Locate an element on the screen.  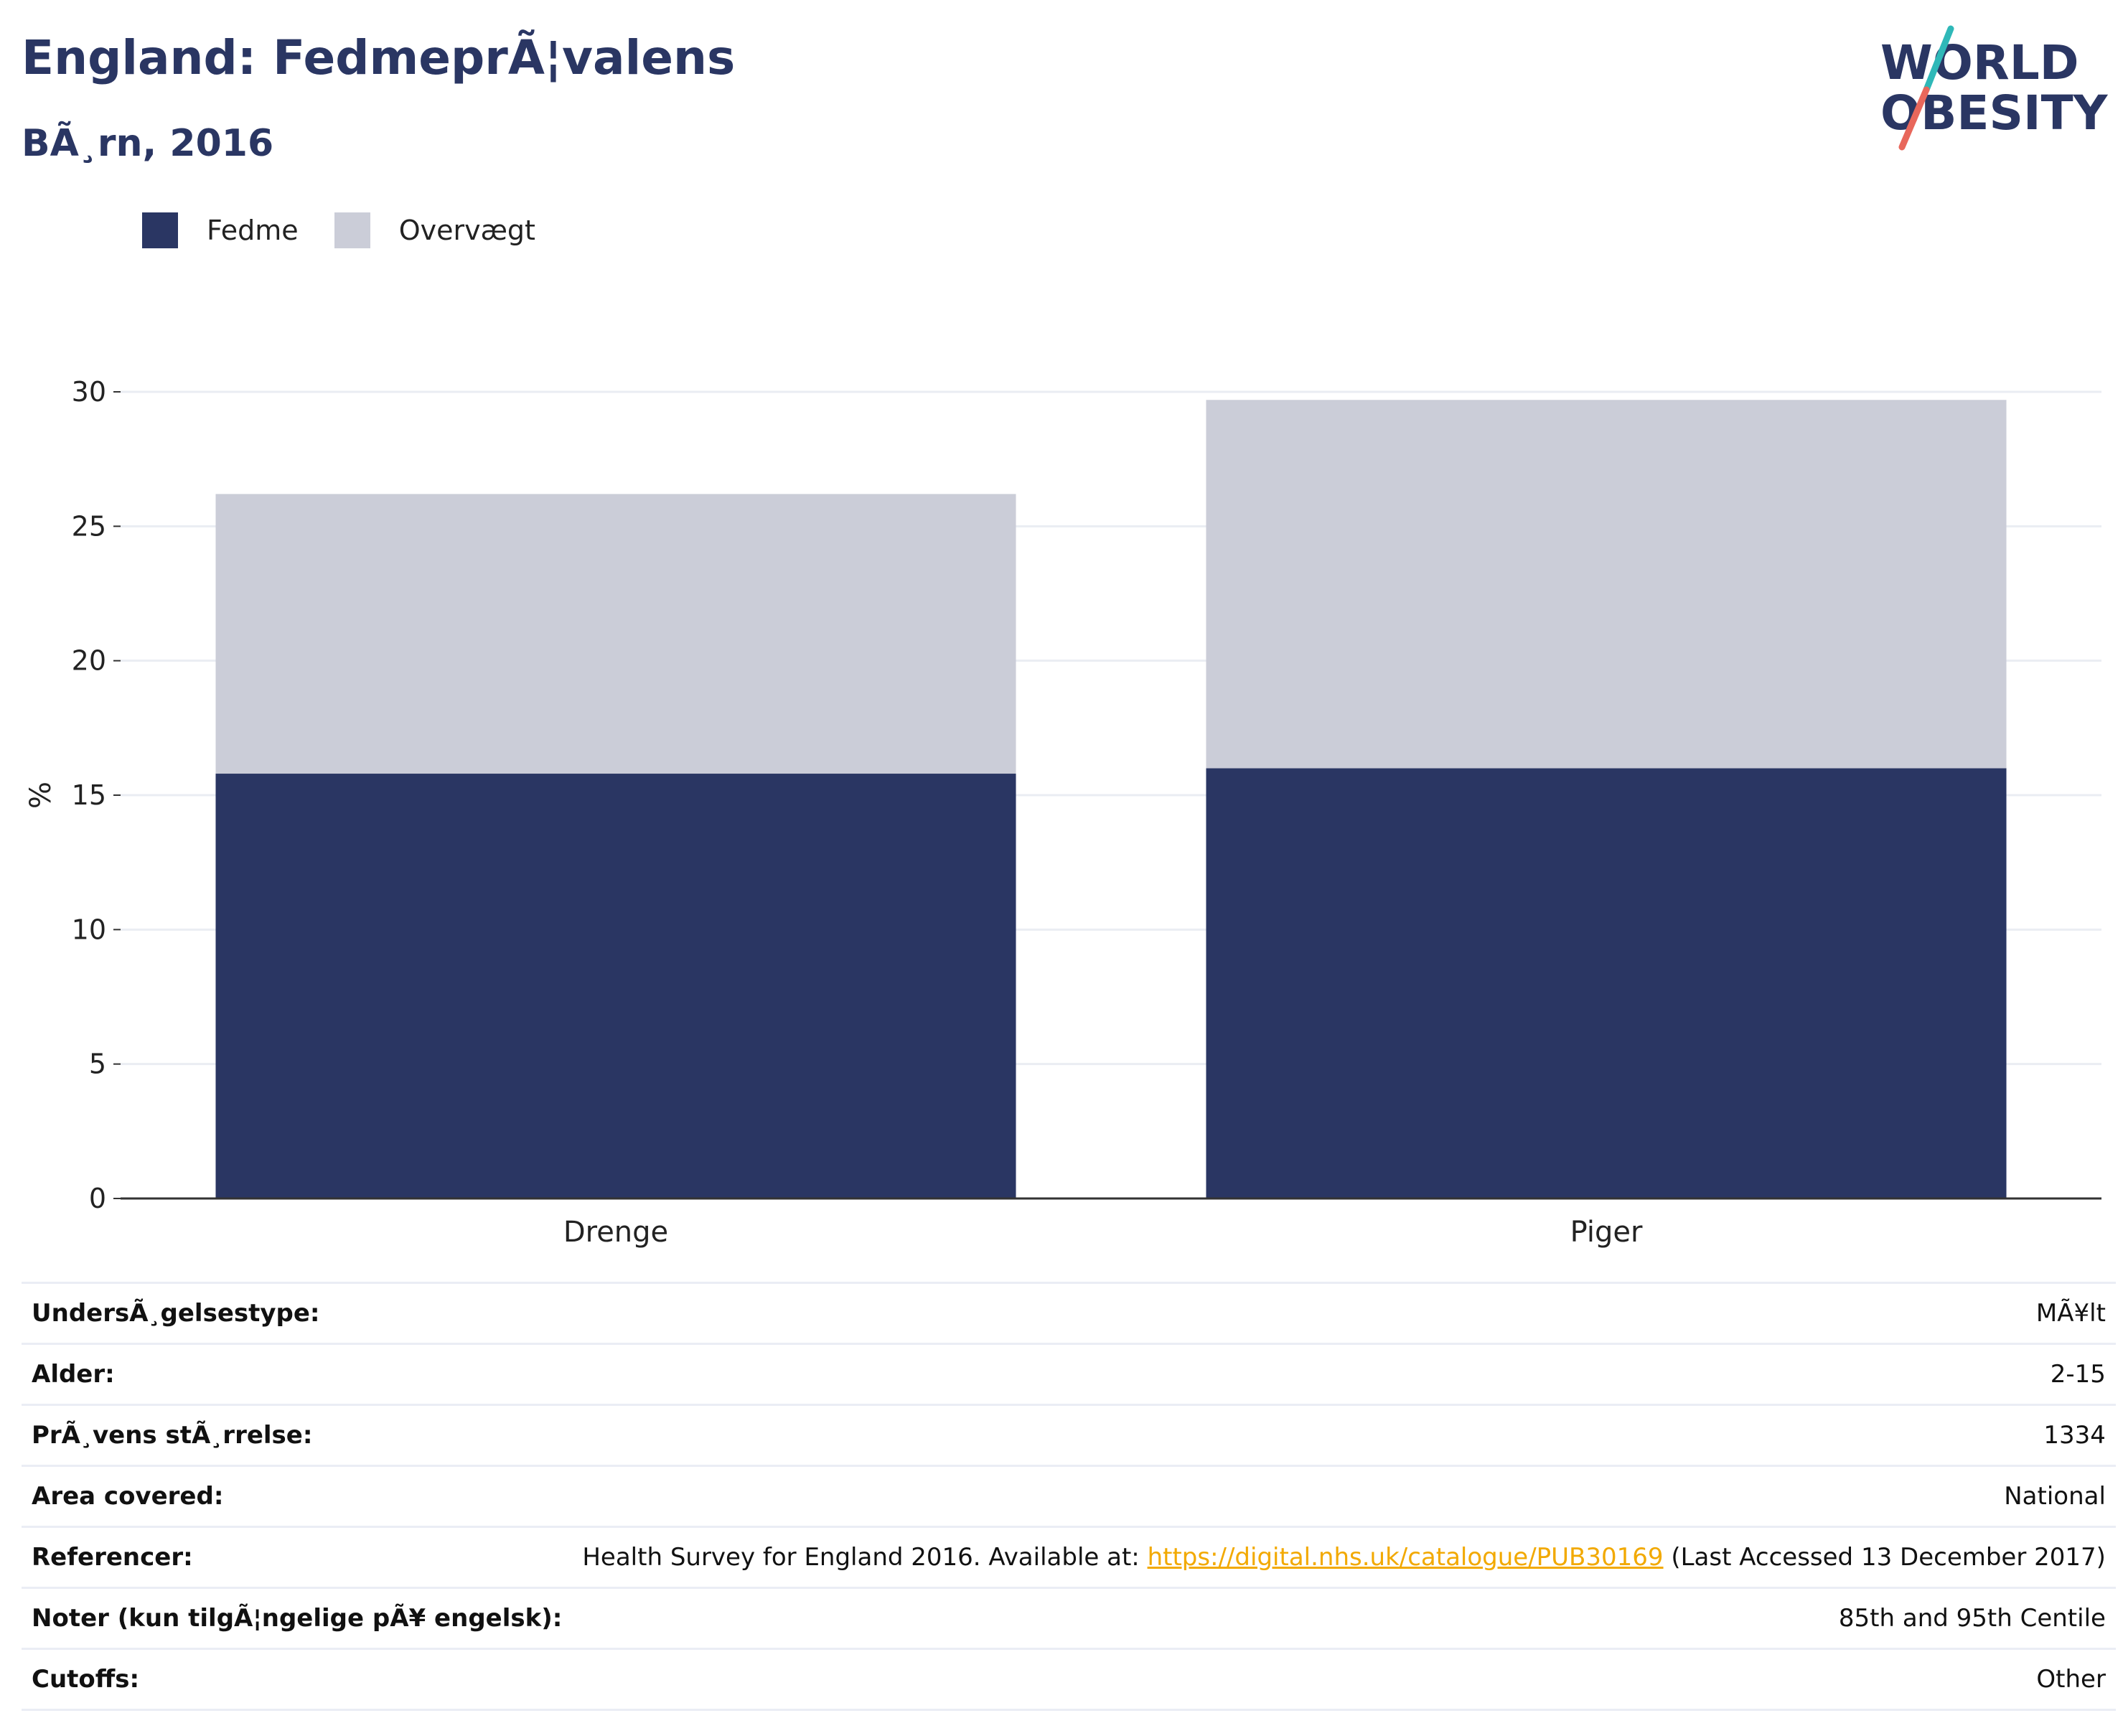
meta-row-survey-type: UndersÃ¸gelsestype: MÃ¥lt is located at coordinates (1069, 1313).